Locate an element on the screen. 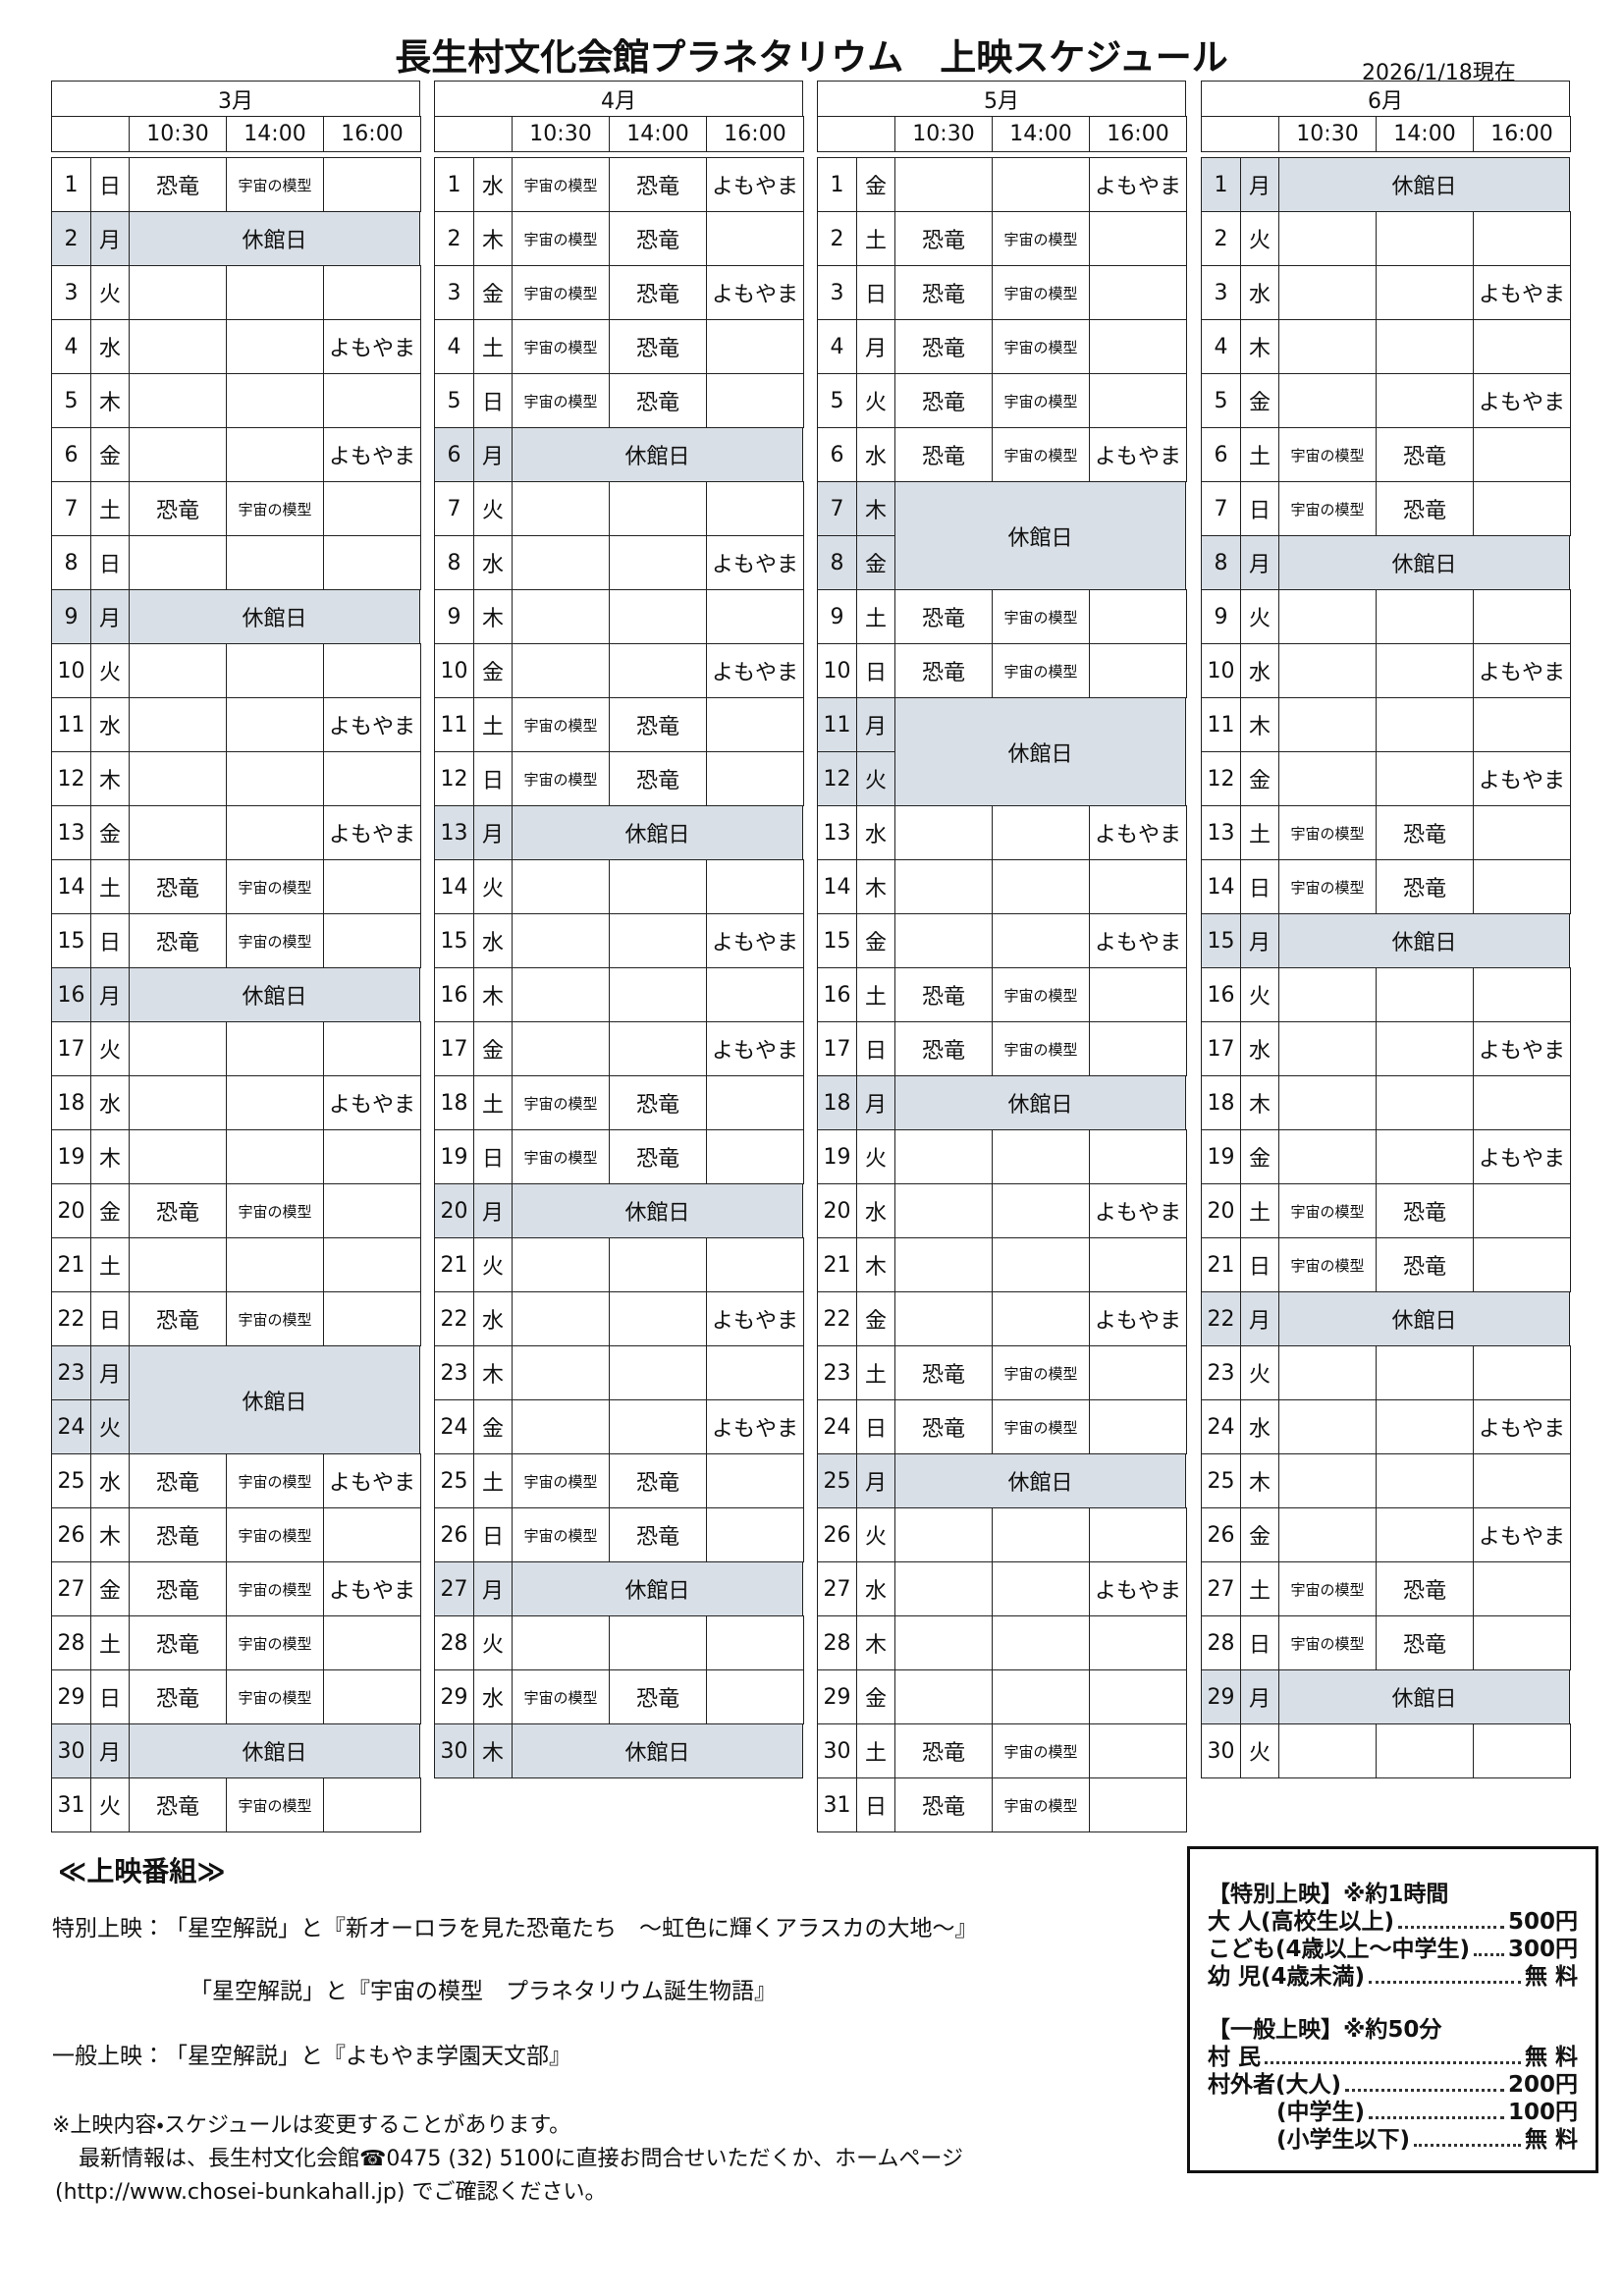  day: 16 is located at coordinates (71, 994).